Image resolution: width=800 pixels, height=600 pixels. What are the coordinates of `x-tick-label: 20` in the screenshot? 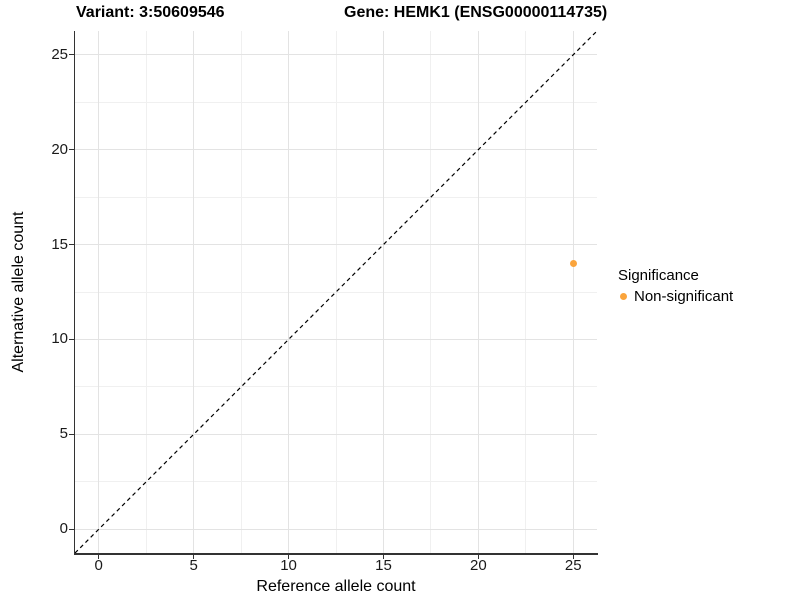 It's located at (478, 565).